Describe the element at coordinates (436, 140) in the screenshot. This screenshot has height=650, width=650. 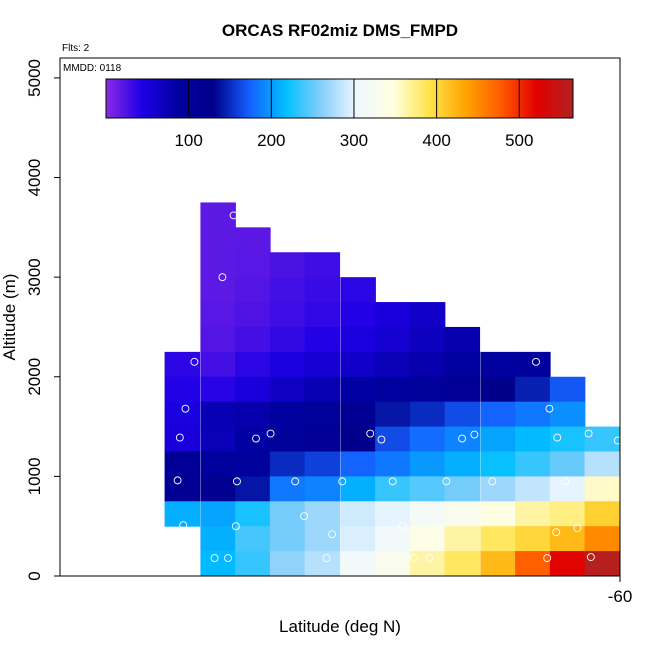
I see `colorbar-tick-label: 400` at that location.